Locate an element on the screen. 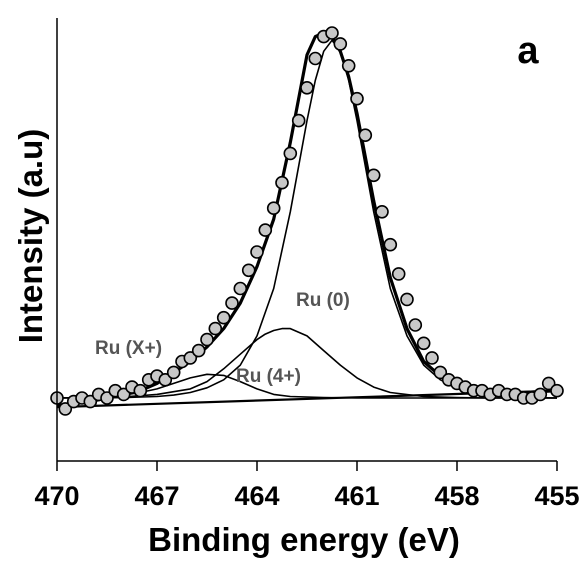 The image size is (587, 566). y-axis-title: Intensity (a.u) is located at coordinates (30, 236).